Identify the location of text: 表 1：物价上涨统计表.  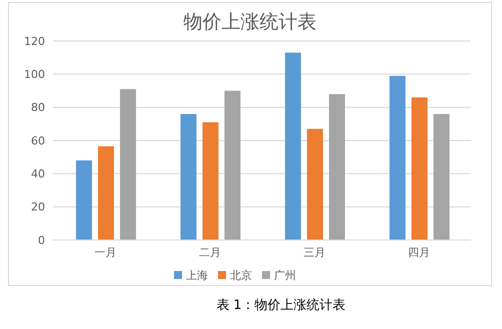
(281, 305).